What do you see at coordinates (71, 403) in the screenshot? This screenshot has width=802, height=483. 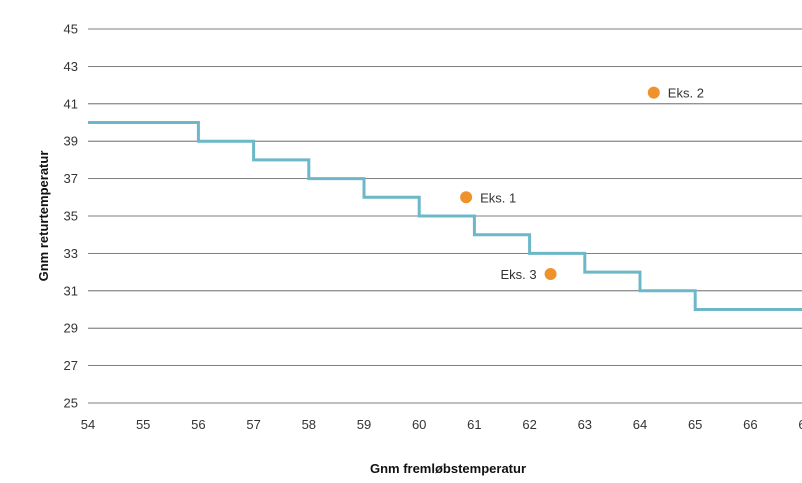 I see `y-tick-label: 25` at bounding box center [71, 403].